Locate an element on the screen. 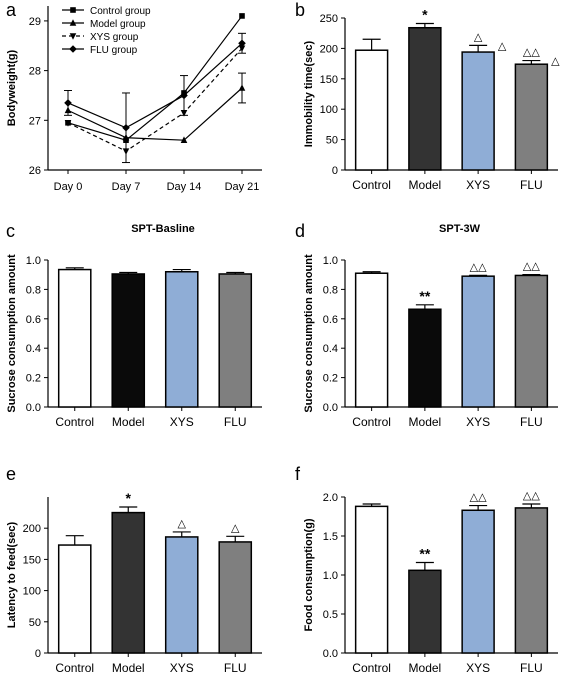  x-tick-label: Day 21 is located at coordinates (242, 187).